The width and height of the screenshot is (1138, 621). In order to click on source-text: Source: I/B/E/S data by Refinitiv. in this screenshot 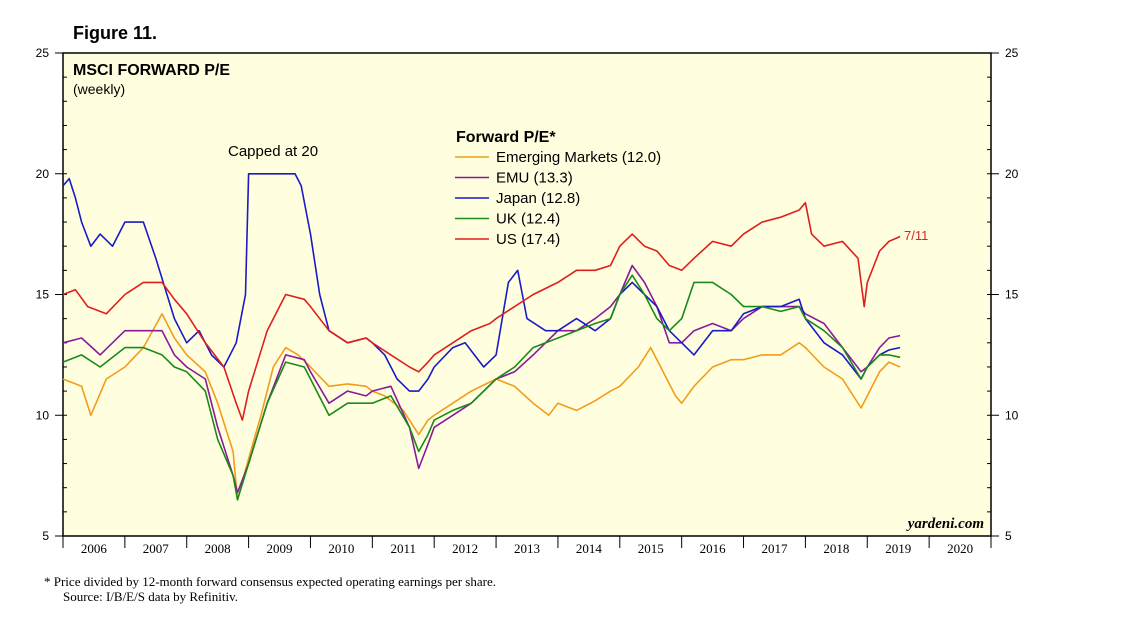, I will do `click(150, 596)`.